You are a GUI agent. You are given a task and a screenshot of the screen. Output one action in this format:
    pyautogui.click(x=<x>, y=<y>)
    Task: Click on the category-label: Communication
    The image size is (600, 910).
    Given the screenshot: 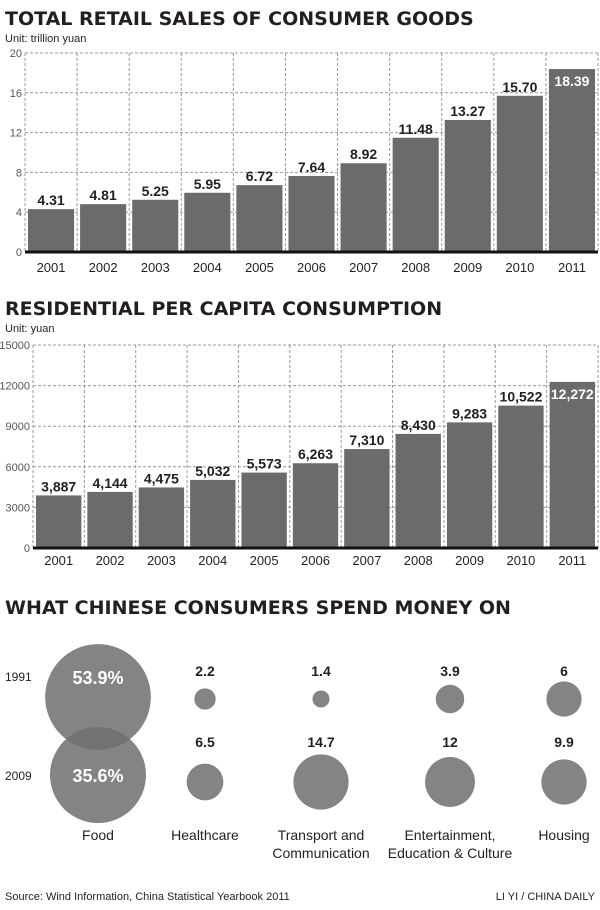 What is the action you would take?
    pyautogui.click(x=320, y=853)
    